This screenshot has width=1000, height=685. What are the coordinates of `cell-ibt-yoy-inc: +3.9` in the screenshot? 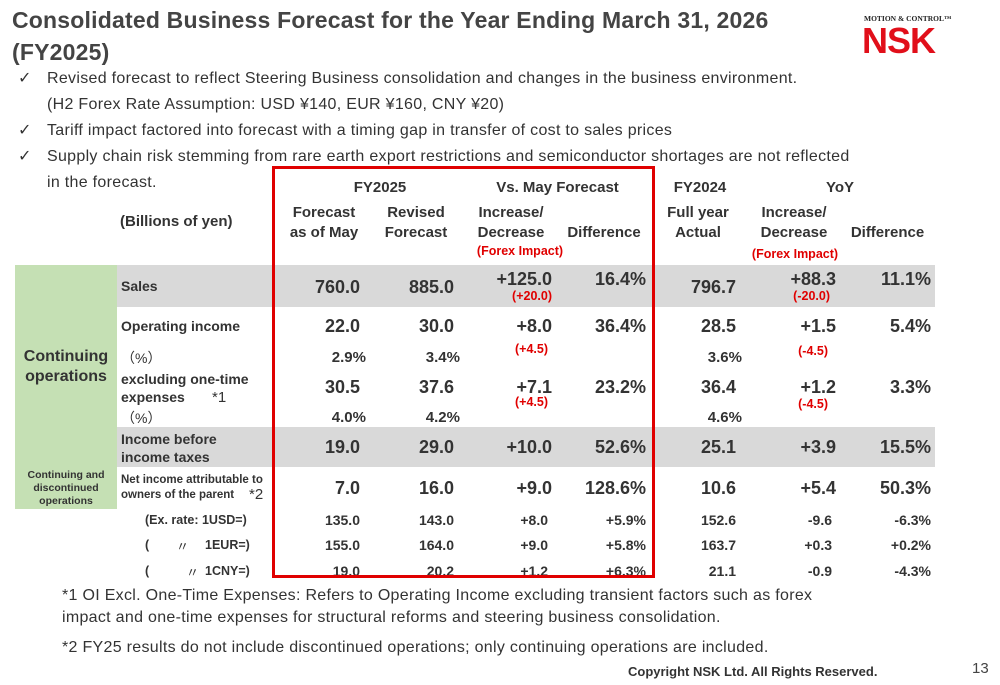 It's located at (818, 447).